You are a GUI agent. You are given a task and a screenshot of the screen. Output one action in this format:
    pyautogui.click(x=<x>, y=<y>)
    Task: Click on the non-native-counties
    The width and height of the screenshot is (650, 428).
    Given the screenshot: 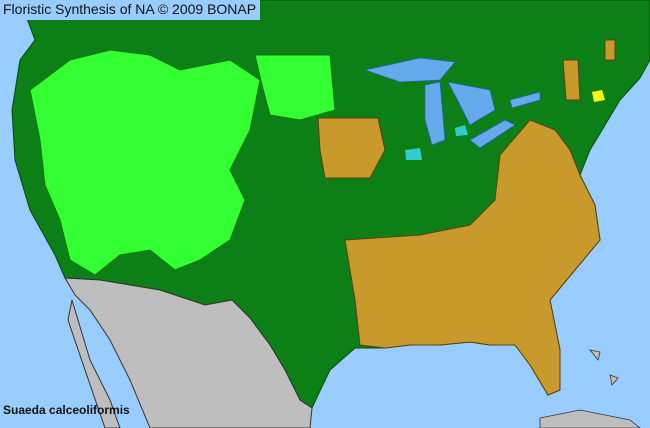 What is the action you would take?
    pyautogui.click(x=436, y=142)
    